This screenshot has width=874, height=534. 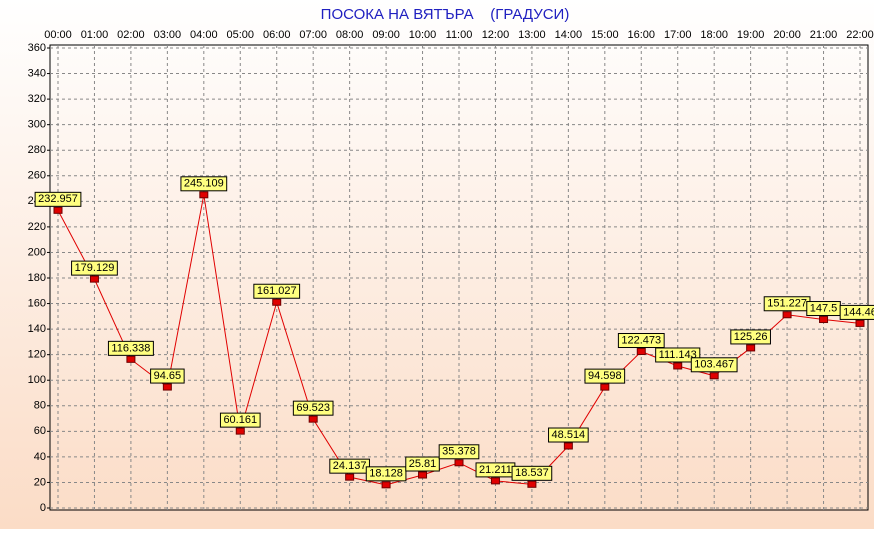 What do you see at coordinates (313, 35) in the screenshot?
I see `x-tick-label: 07:00` at bounding box center [313, 35].